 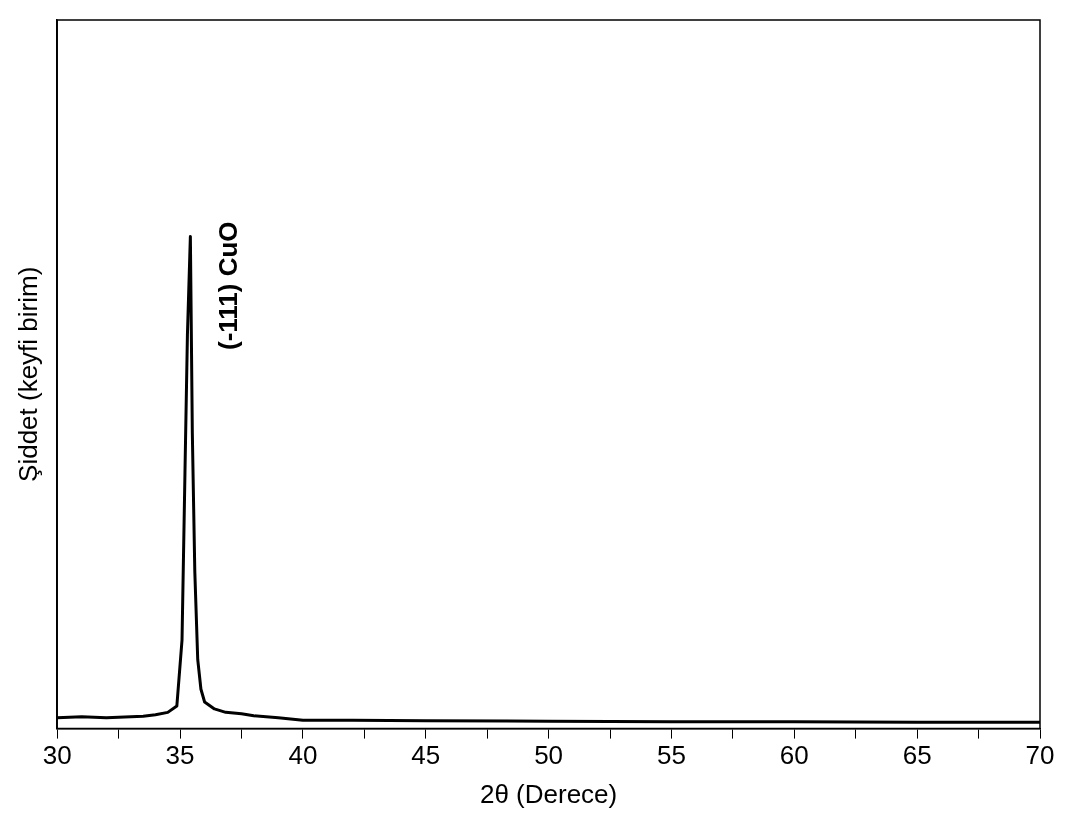 I want to click on x-tick-label: 35, so click(x=180, y=755).